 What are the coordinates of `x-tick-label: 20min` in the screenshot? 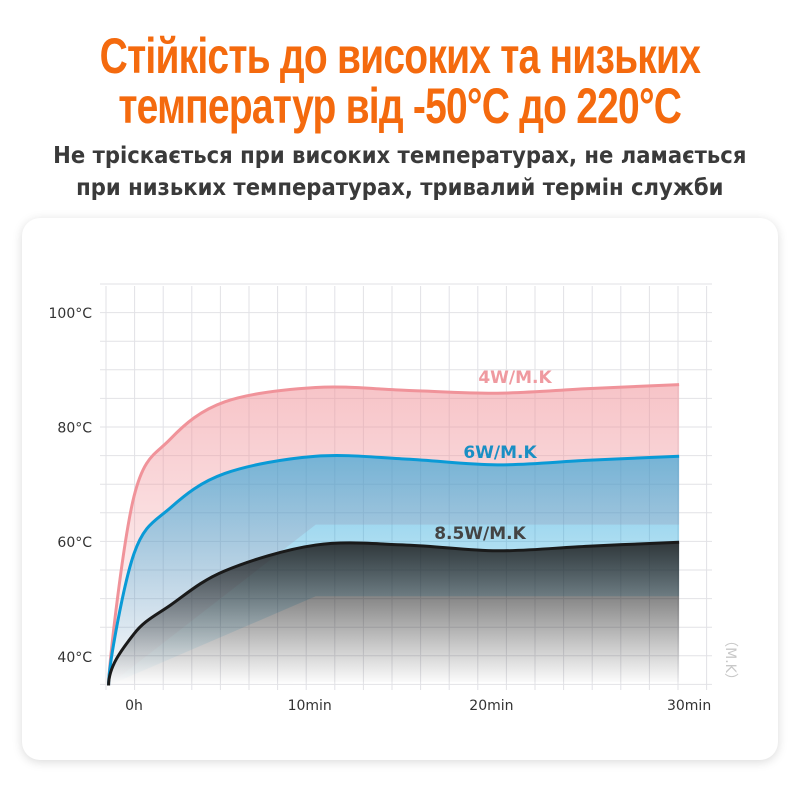 It's located at (491, 706).